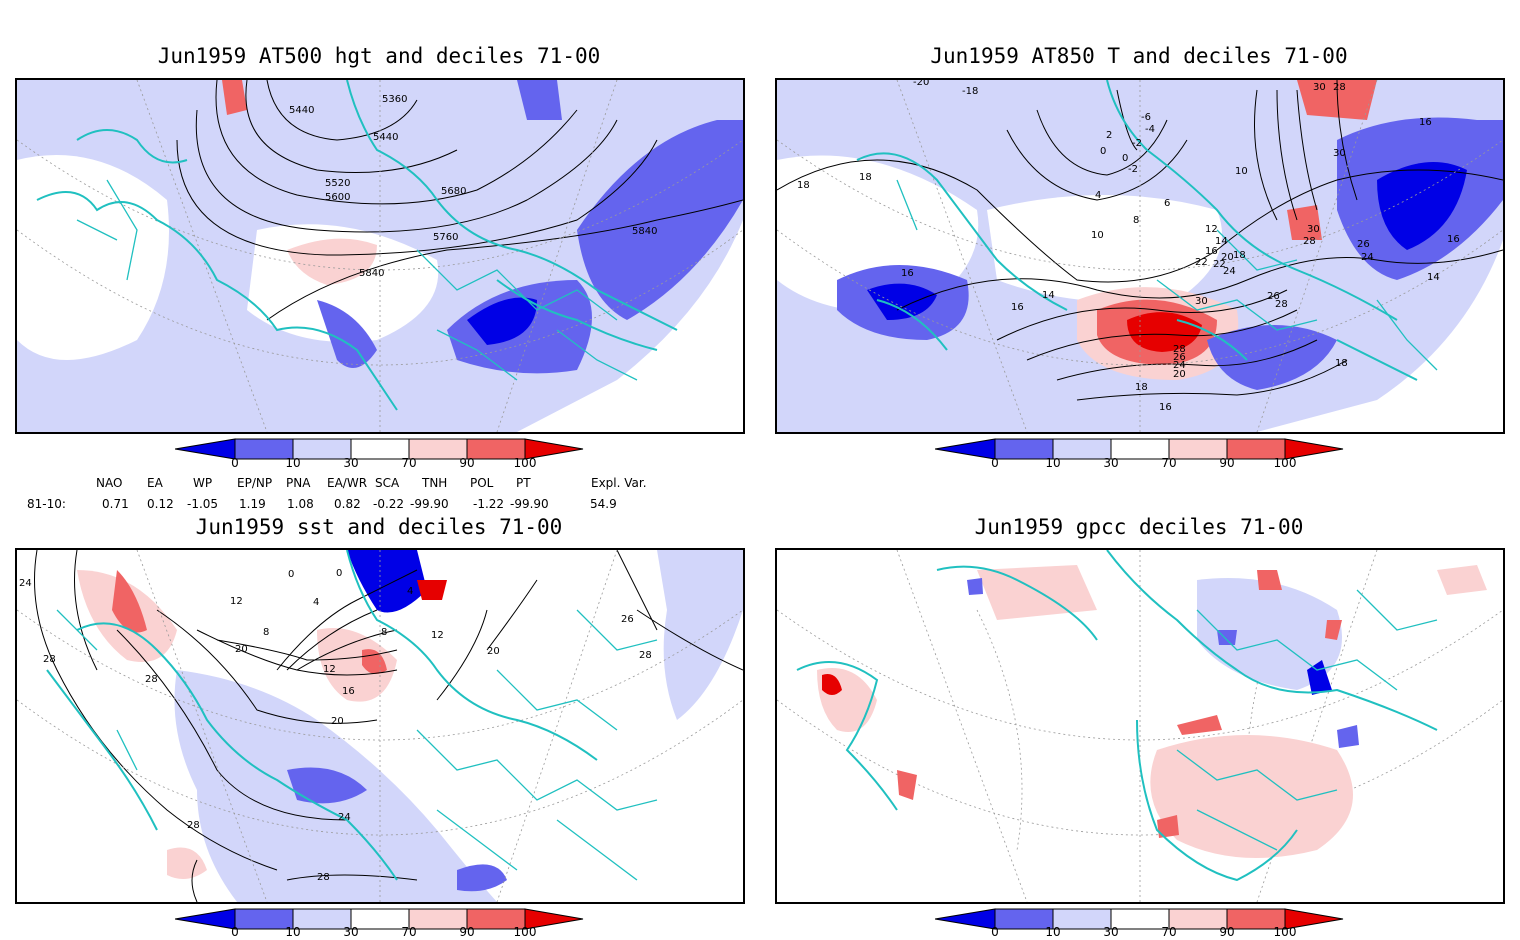 The height and width of the screenshot is (940, 1520). Describe the element at coordinates (1339, 153) in the screenshot. I see `contour-label: 30` at that location.